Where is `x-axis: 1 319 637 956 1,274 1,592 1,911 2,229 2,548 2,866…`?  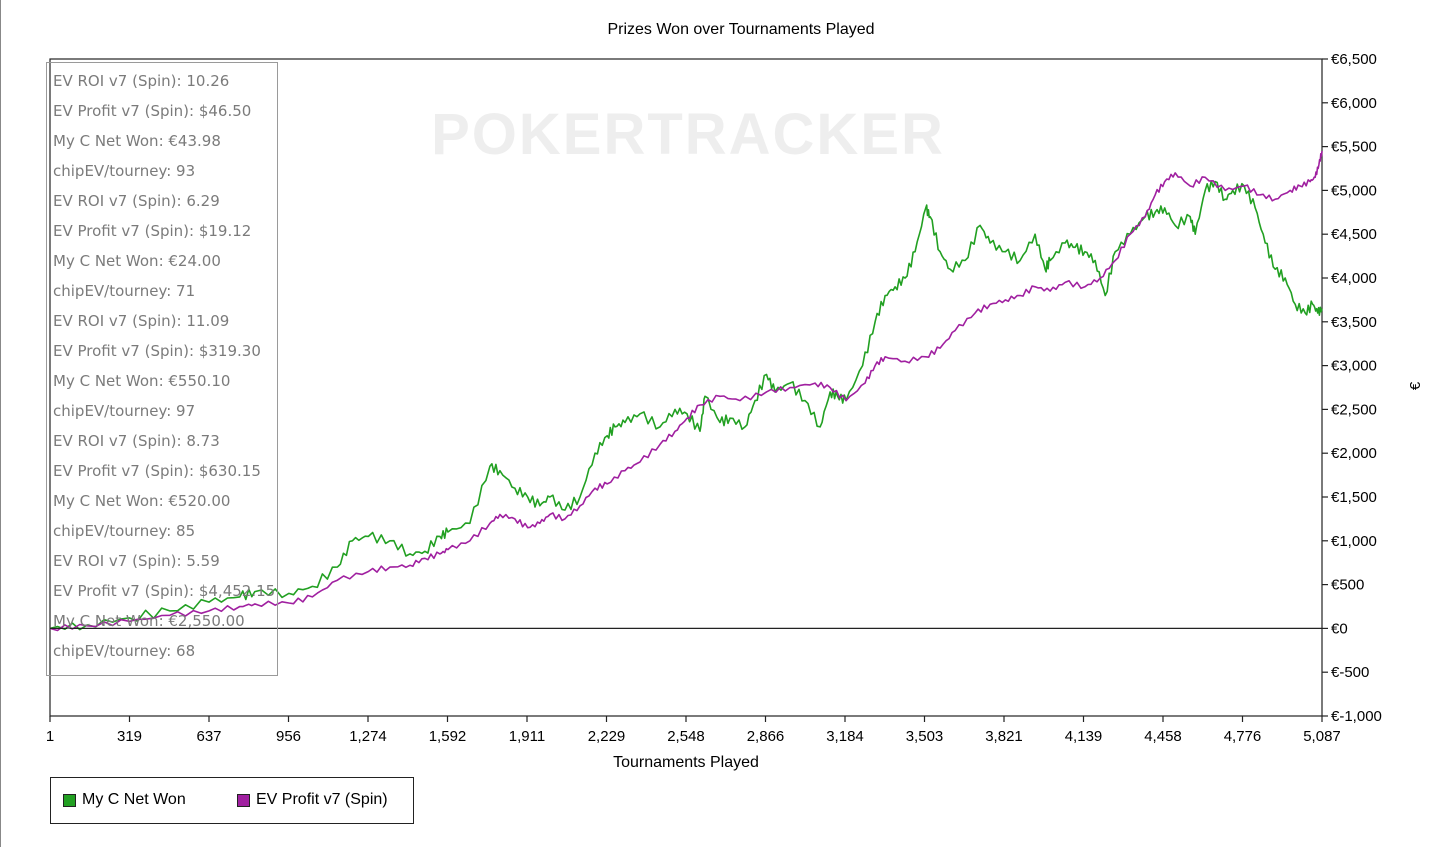 x-axis: 1 319 637 956 1,274 1,592 1,911 2,229 2,548 2,866… is located at coordinates (693, 730).